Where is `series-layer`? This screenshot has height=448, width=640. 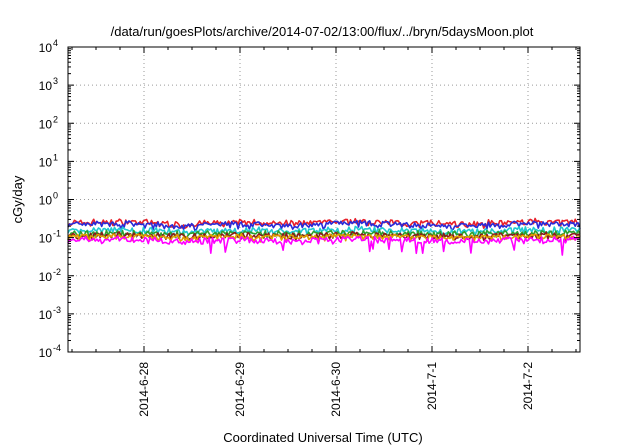 series-layer is located at coordinates (324, 236).